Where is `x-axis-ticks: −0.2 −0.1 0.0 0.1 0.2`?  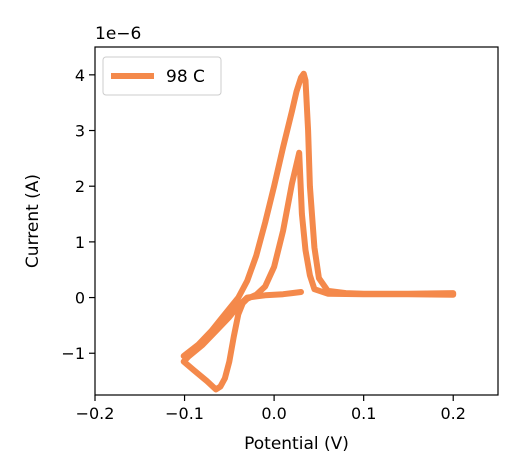
x-axis-ticks: −0.2 −0.1 0.0 0.1 0.2 is located at coordinates (271, 409).